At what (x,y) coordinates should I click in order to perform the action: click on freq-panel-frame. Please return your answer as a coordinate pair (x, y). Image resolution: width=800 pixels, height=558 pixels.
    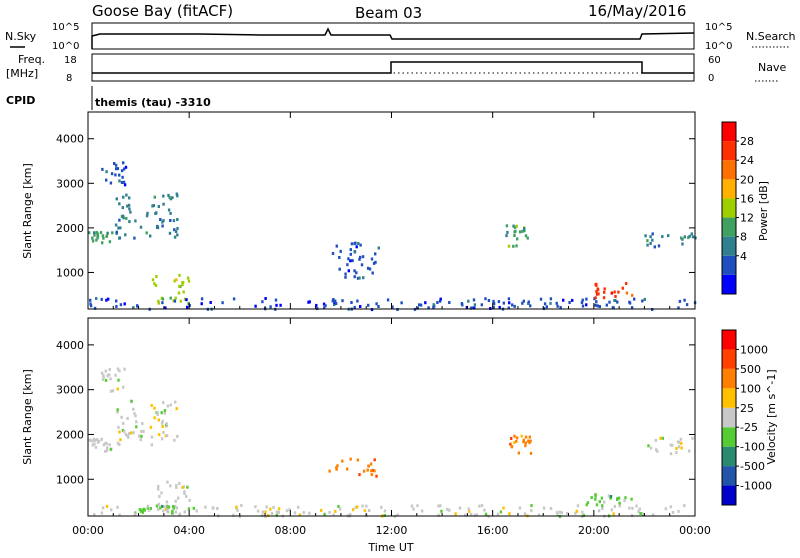
    Looking at the image, I should click on (393, 67).